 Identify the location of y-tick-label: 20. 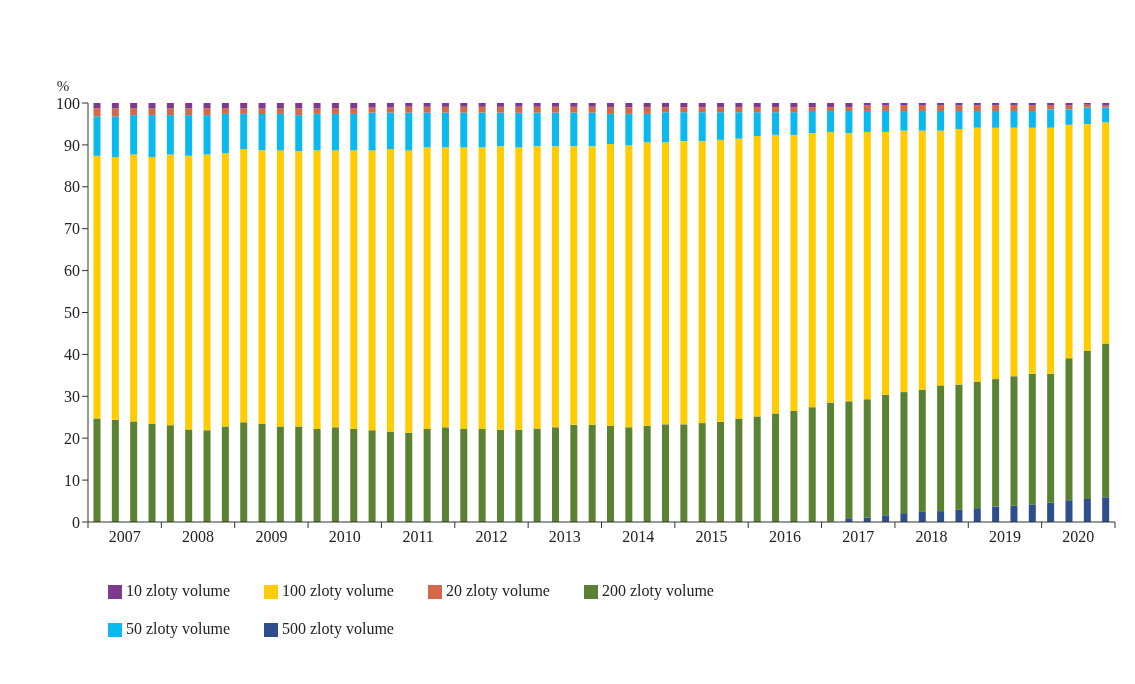
(72, 438).